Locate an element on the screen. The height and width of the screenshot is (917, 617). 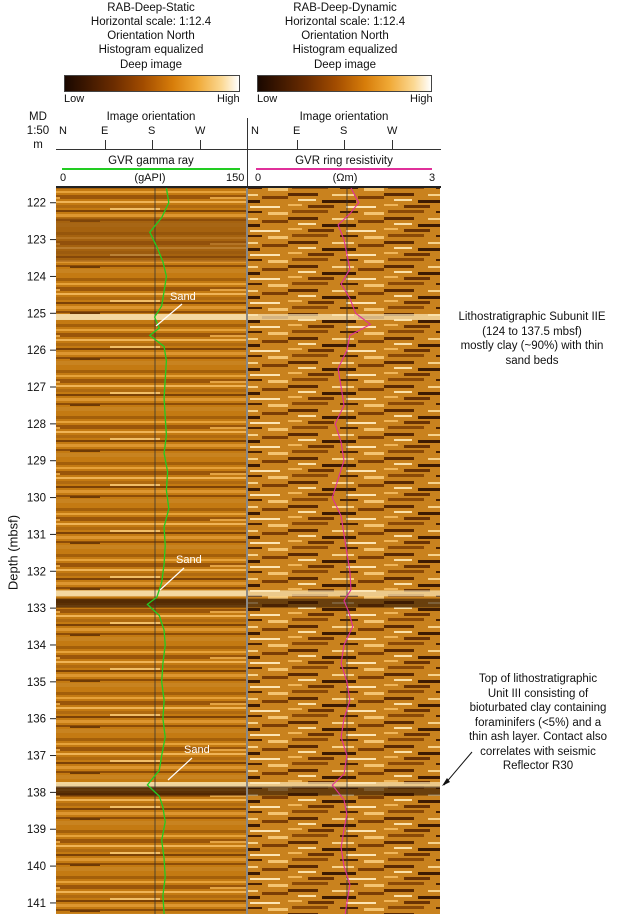
subunit-note-line-2: (124 to 137.5 mbsf) is located at coordinates (532, 331).